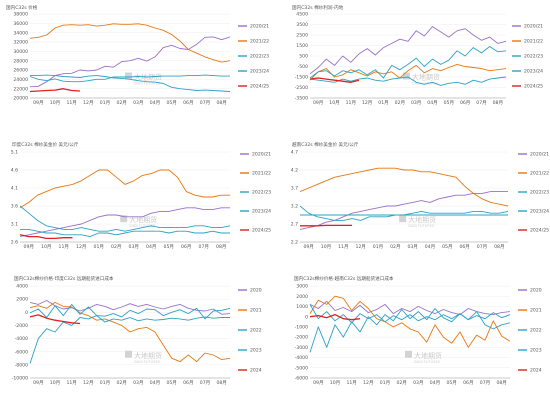  I want to click on y-tick-label: -3500, so click(301, 99).